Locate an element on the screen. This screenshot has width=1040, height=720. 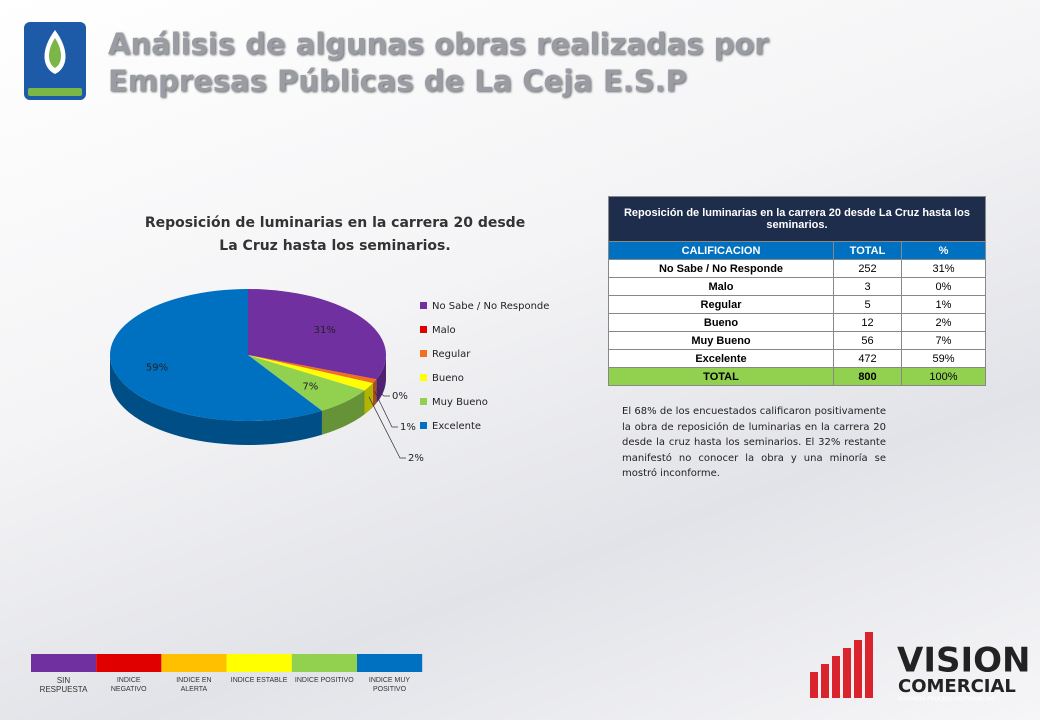
cell: 0% is located at coordinates (943, 286).